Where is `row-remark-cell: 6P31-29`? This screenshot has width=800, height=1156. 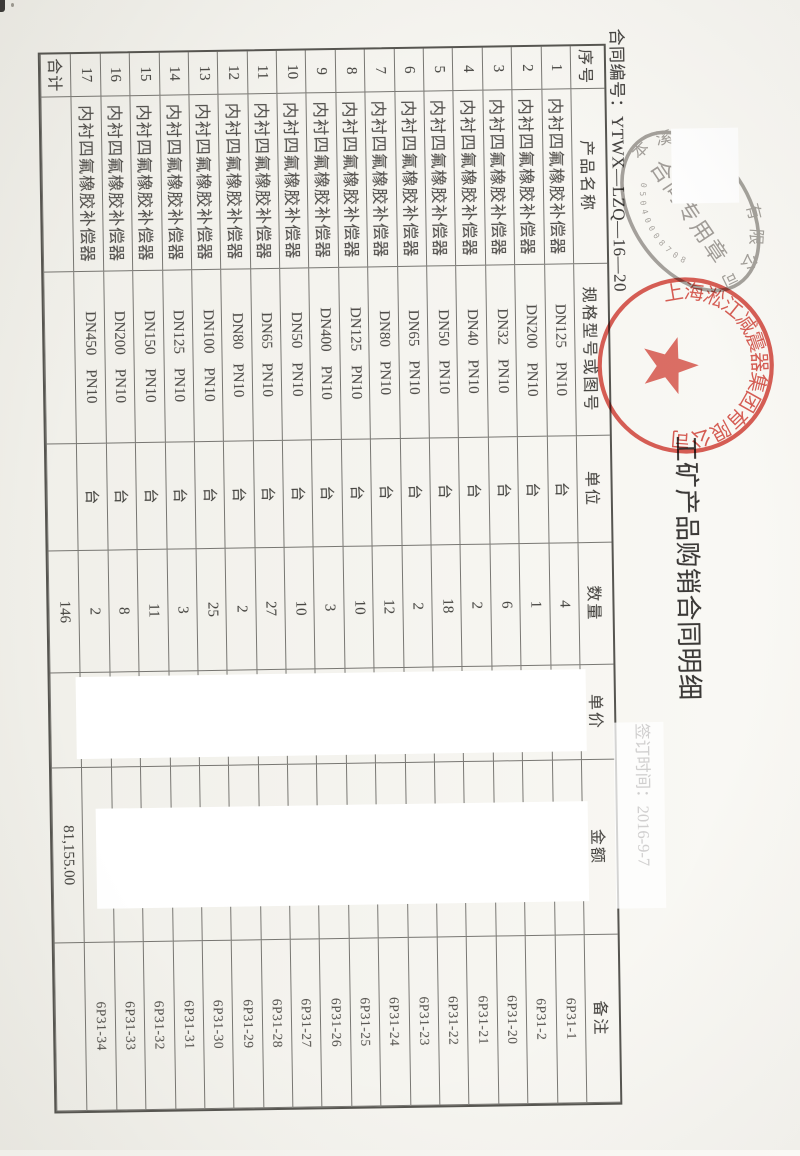
row-remark-cell: 6P31-29 is located at coordinates (247, 1024).